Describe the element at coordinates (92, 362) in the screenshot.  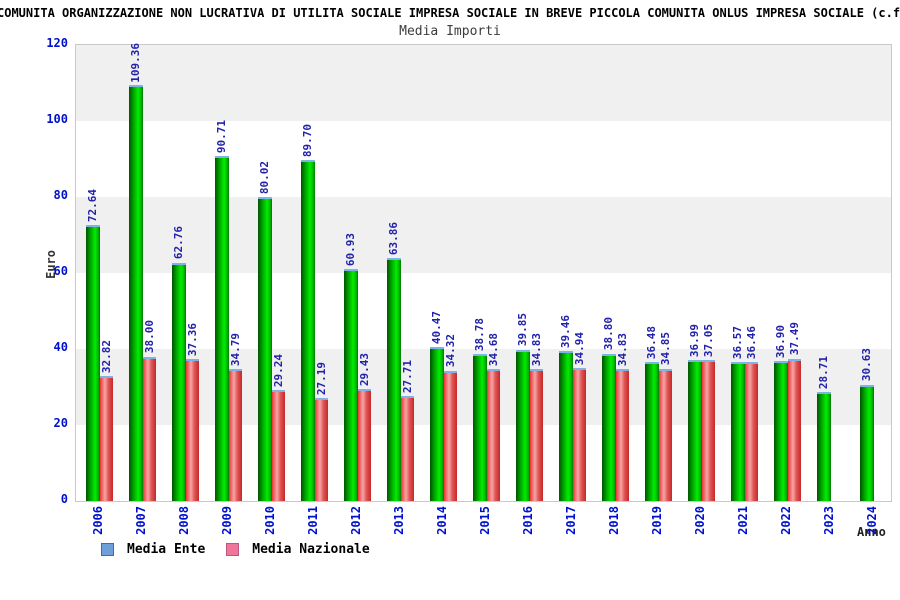
I see `bar-media-ente-2006` at that location.